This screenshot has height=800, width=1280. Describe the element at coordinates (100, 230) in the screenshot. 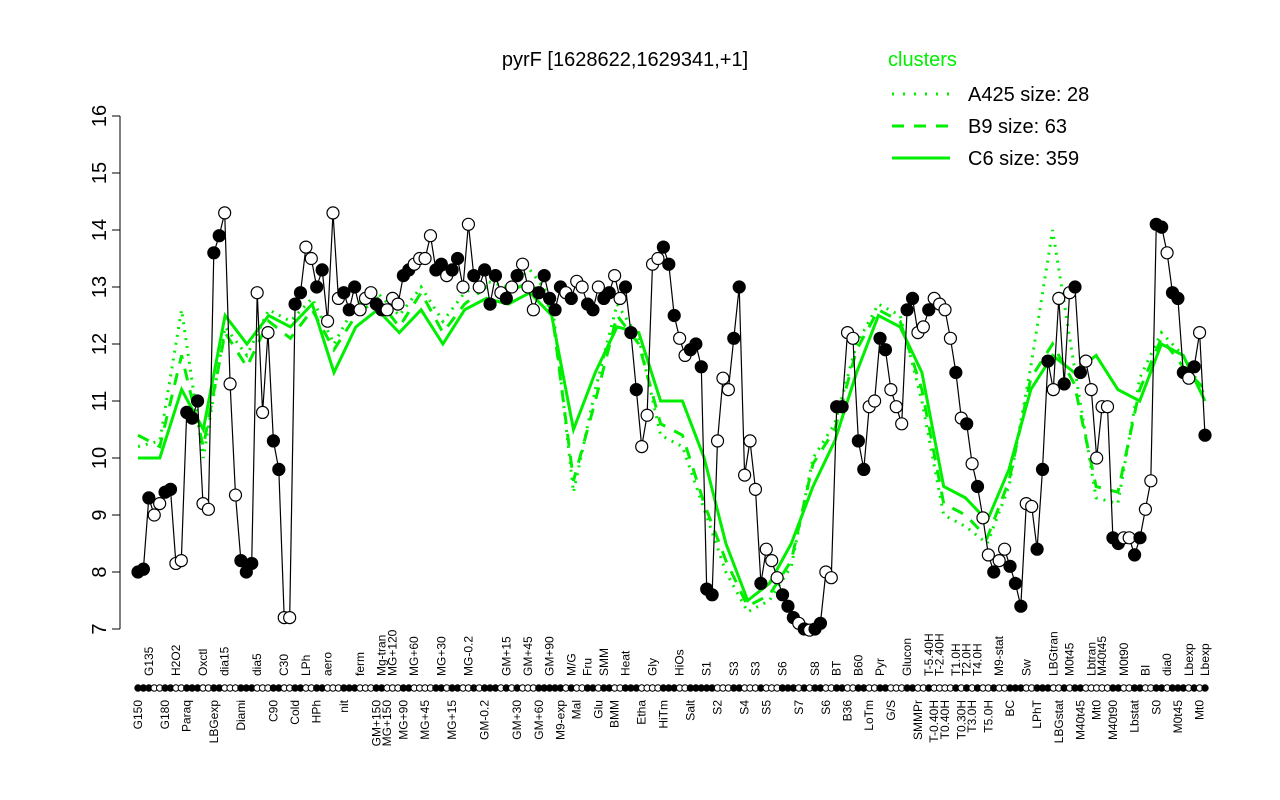

I see `y-tick-label: 14` at that location.